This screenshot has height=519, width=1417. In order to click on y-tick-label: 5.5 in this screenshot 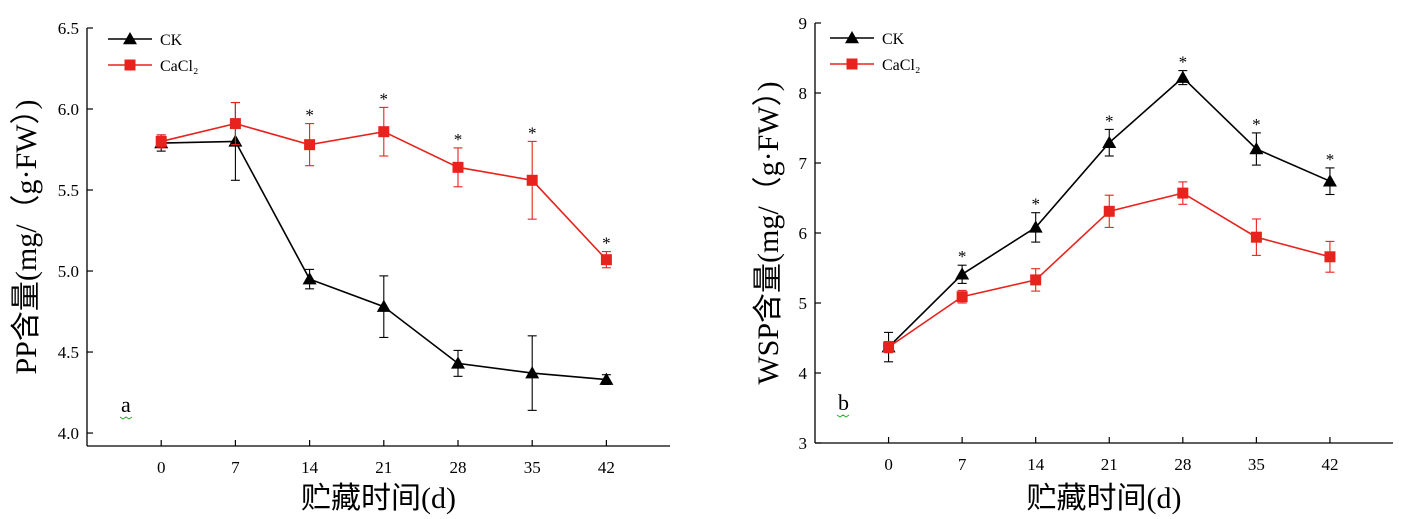, I will do `click(68, 190)`.